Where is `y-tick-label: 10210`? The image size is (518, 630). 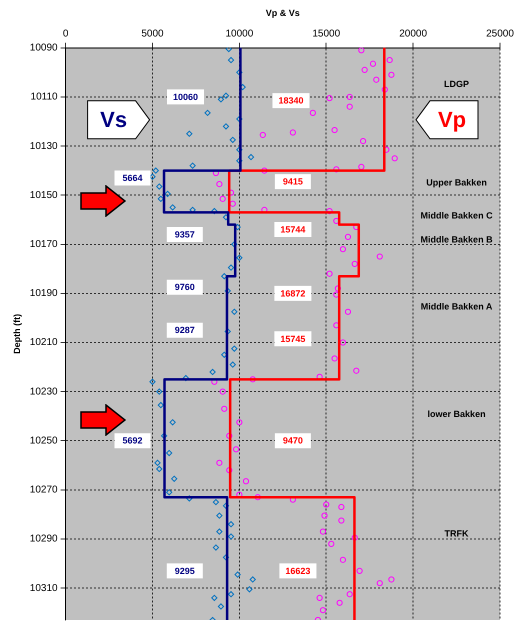
y-tick-label: 10210 is located at coordinates (44, 342).